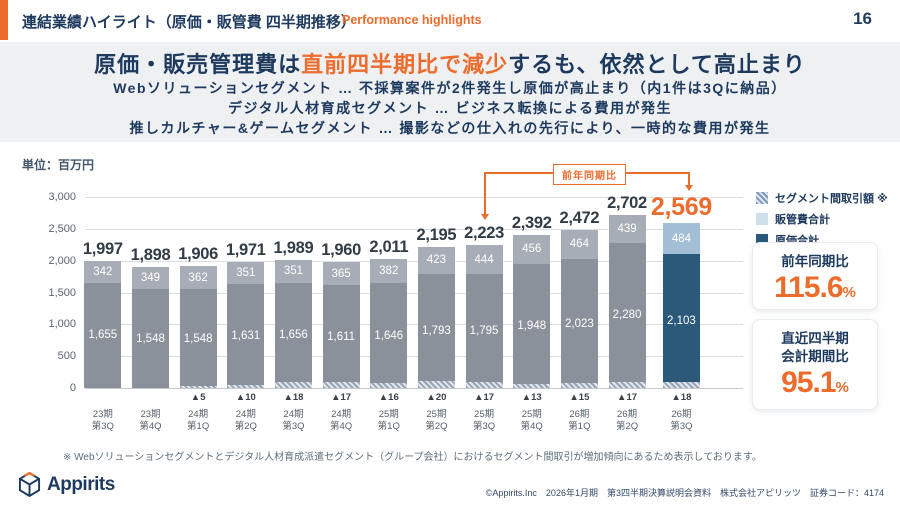  Describe the element at coordinates (150, 255) in the screenshot. I see `bar-total-label: 1,898` at that location.